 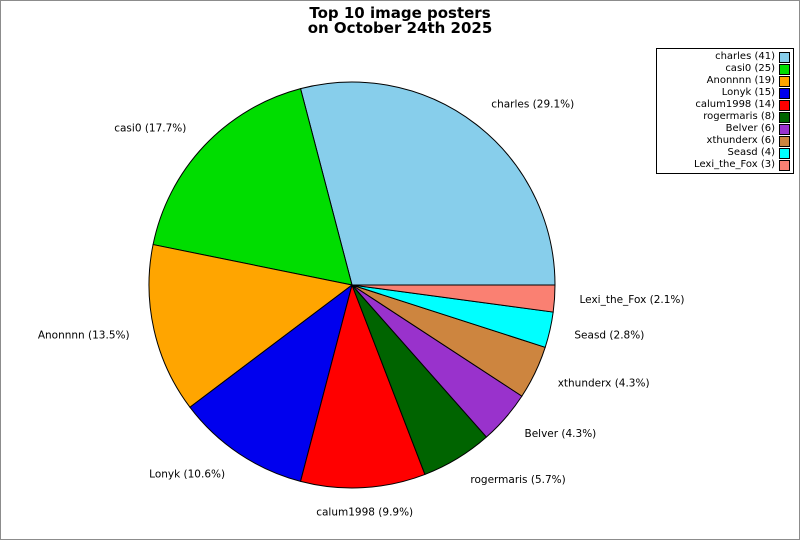 What do you see at coordinates (740, 80) in the screenshot?
I see `legend-item-label: Anonnnn (19)` at bounding box center [740, 80].